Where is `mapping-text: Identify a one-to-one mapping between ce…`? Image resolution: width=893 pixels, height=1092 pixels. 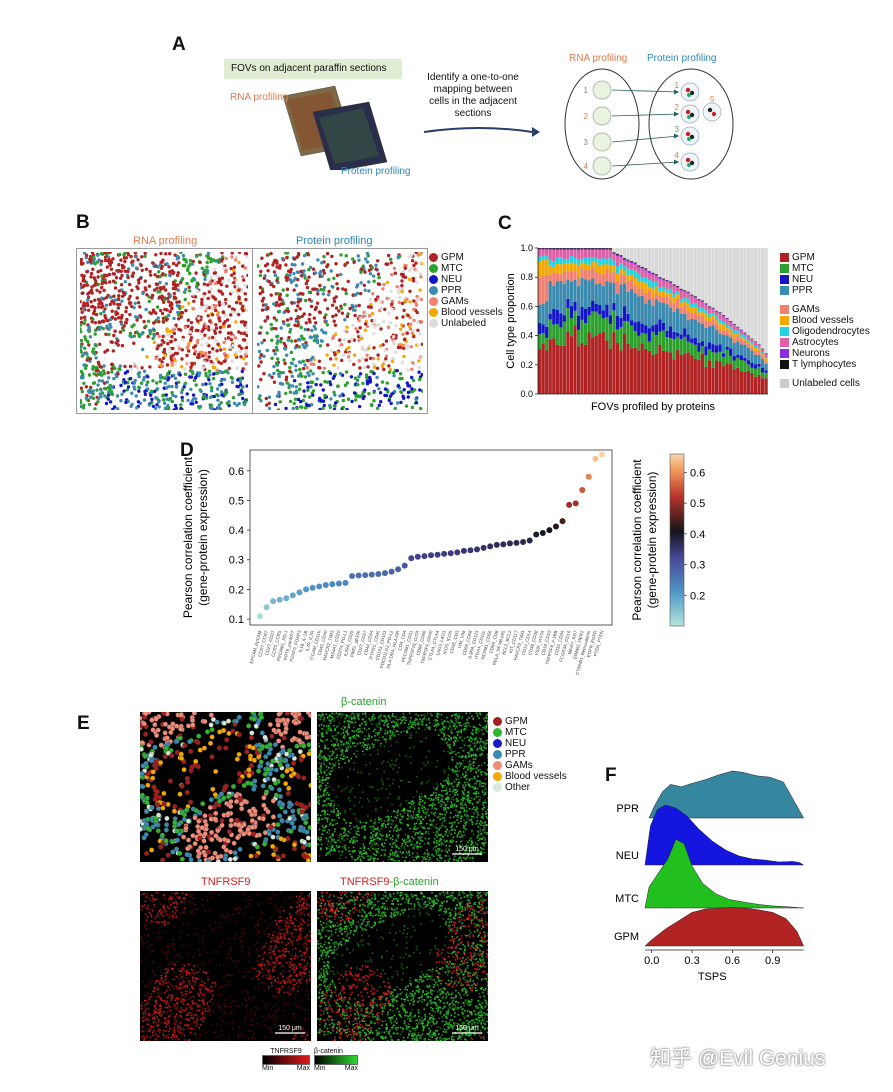
mapping-text: Identify a one-to-one mapping between ce… is located at coordinates (473, 96).